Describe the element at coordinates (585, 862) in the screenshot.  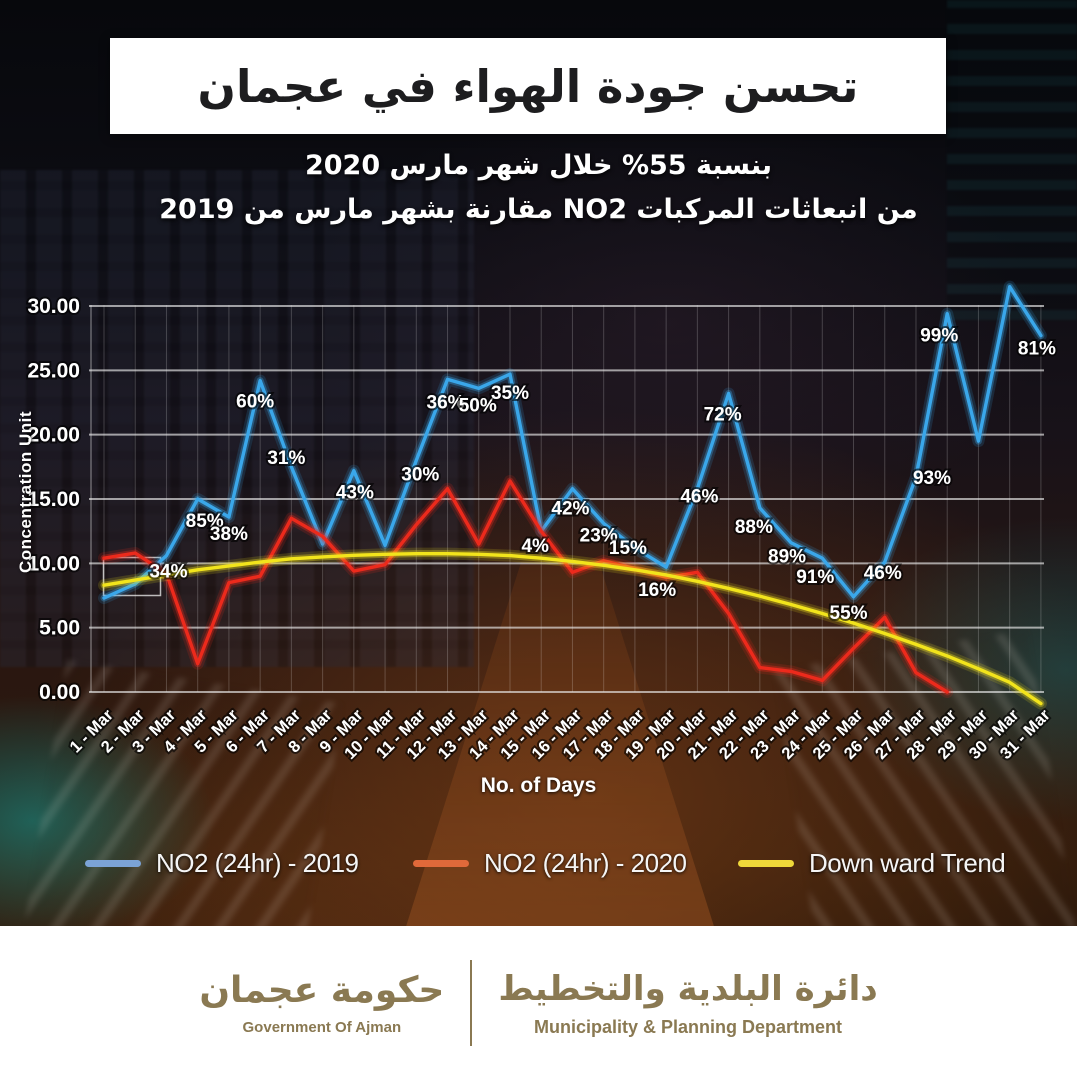
I see `legend-label-2020: NO2 (24hr) - 2020` at that location.